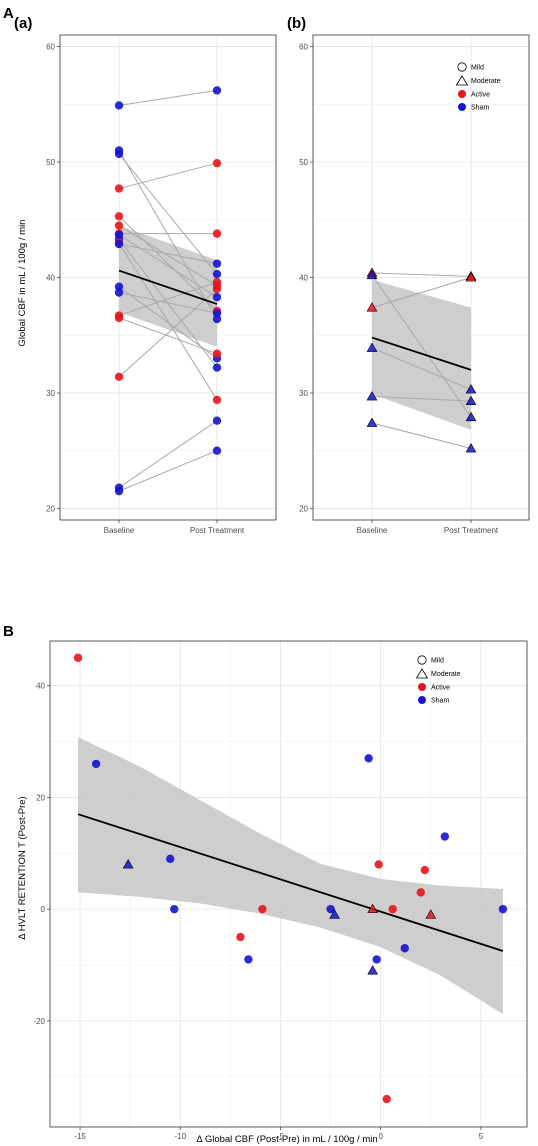 This screenshot has width=538, height=1146. Describe the element at coordinates (22, 283) in the screenshot. I see `y-axis-title-a: Global CBF in mL / 100g / min` at that location.